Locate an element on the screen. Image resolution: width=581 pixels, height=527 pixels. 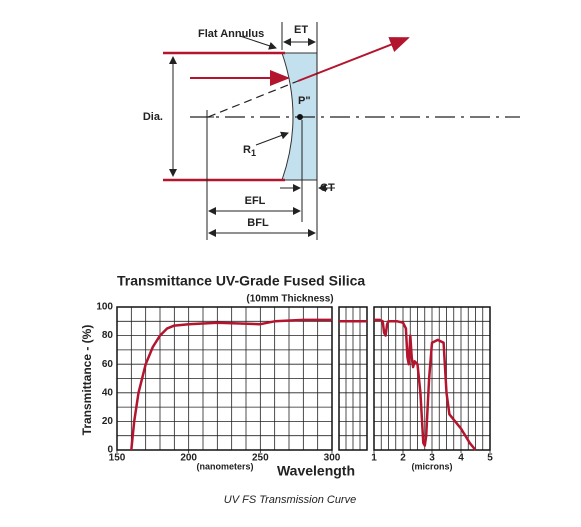
x-tick-label: 2 is located at coordinates (403, 458).